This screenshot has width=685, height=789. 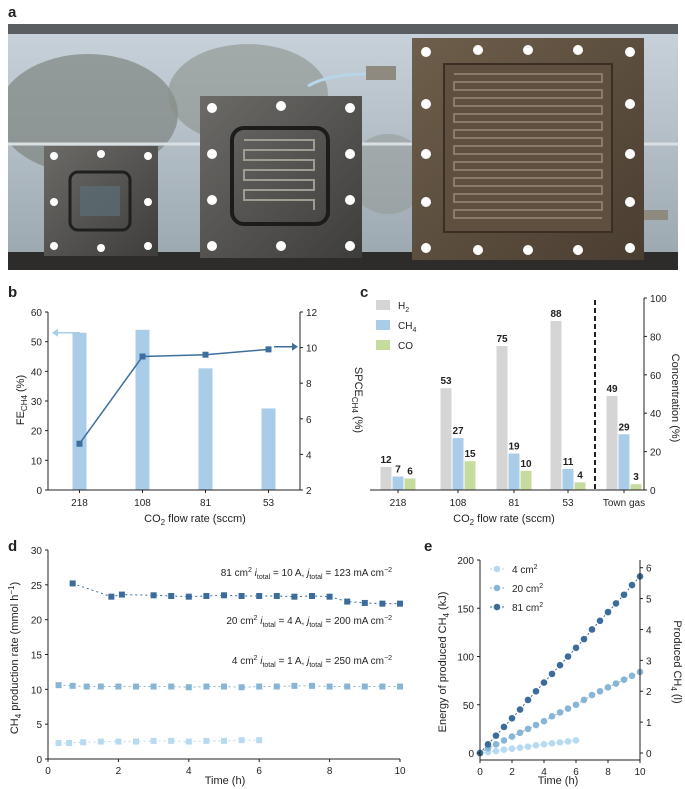 I want to click on chart-b-ytick-label-right: 12, so click(x=312, y=313).